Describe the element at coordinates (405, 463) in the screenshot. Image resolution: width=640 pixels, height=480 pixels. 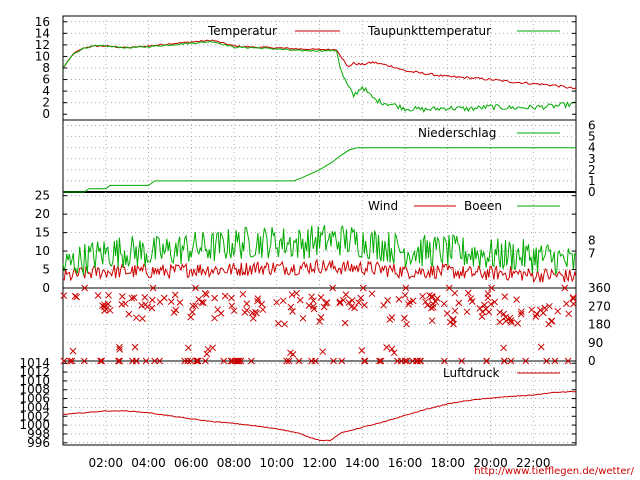
I see `x-tick-label: 16:00` at that location.